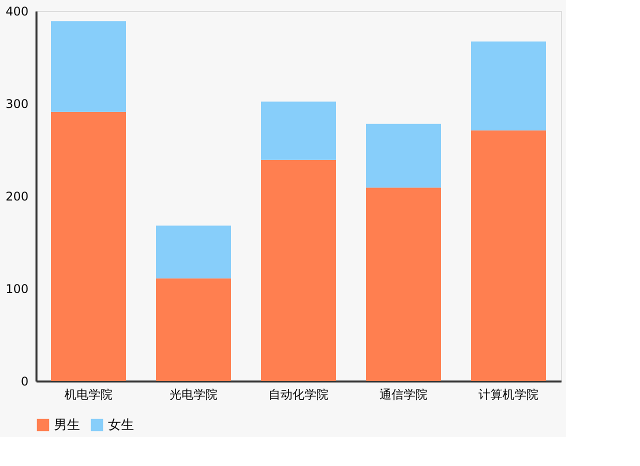 Image resolution: width=640 pixels, height=466 pixels. What do you see at coordinates (194, 395) in the screenshot?
I see `x-tick-label: 光电学院` at bounding box center [194, 395].